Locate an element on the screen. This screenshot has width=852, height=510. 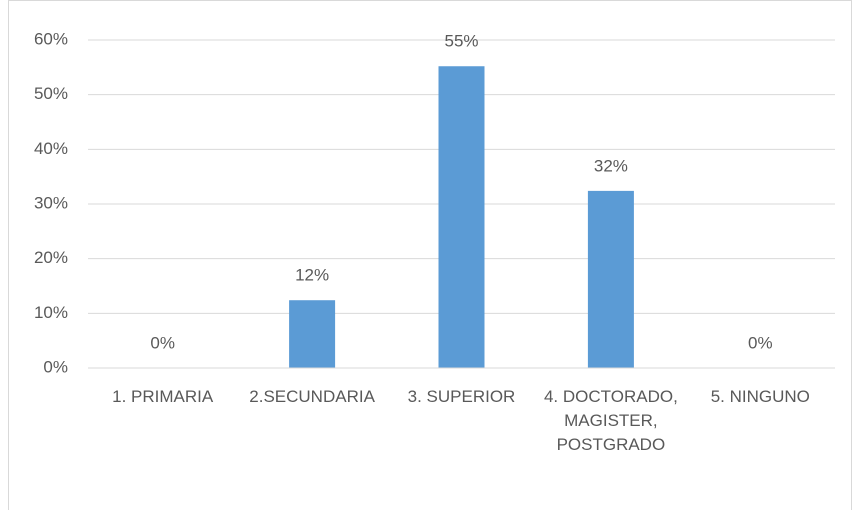
y-tick-label: 10% is located at coordinates (51, 312).